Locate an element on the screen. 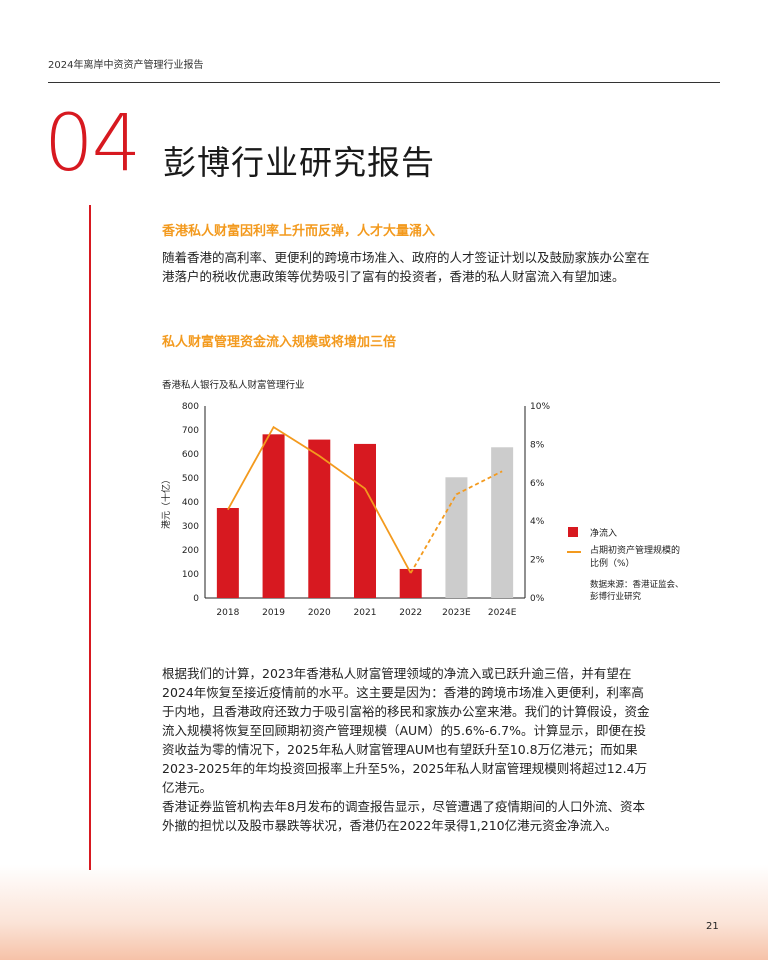 Image resolution: width=768 pixels, height=960 pixels. page-number: 21 is located at coordinates (712, 926).